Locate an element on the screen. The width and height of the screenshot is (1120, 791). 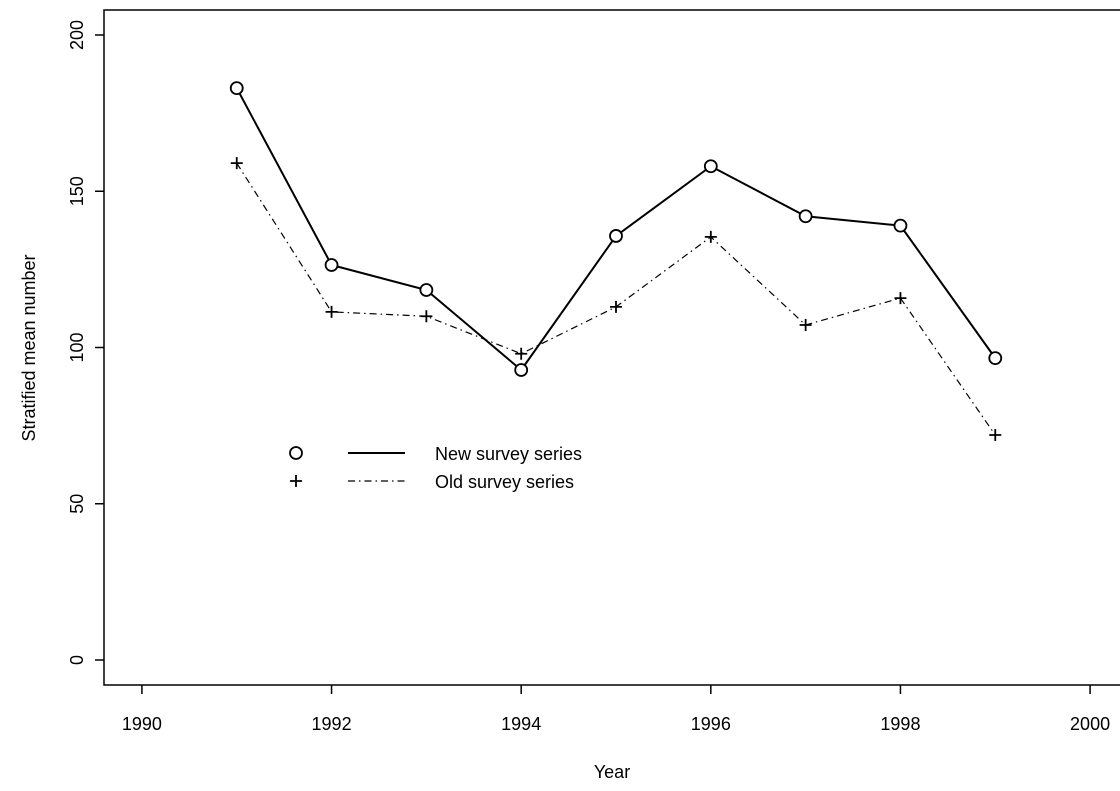
y-tick-label: 50 is located at coordinates (77, 504).